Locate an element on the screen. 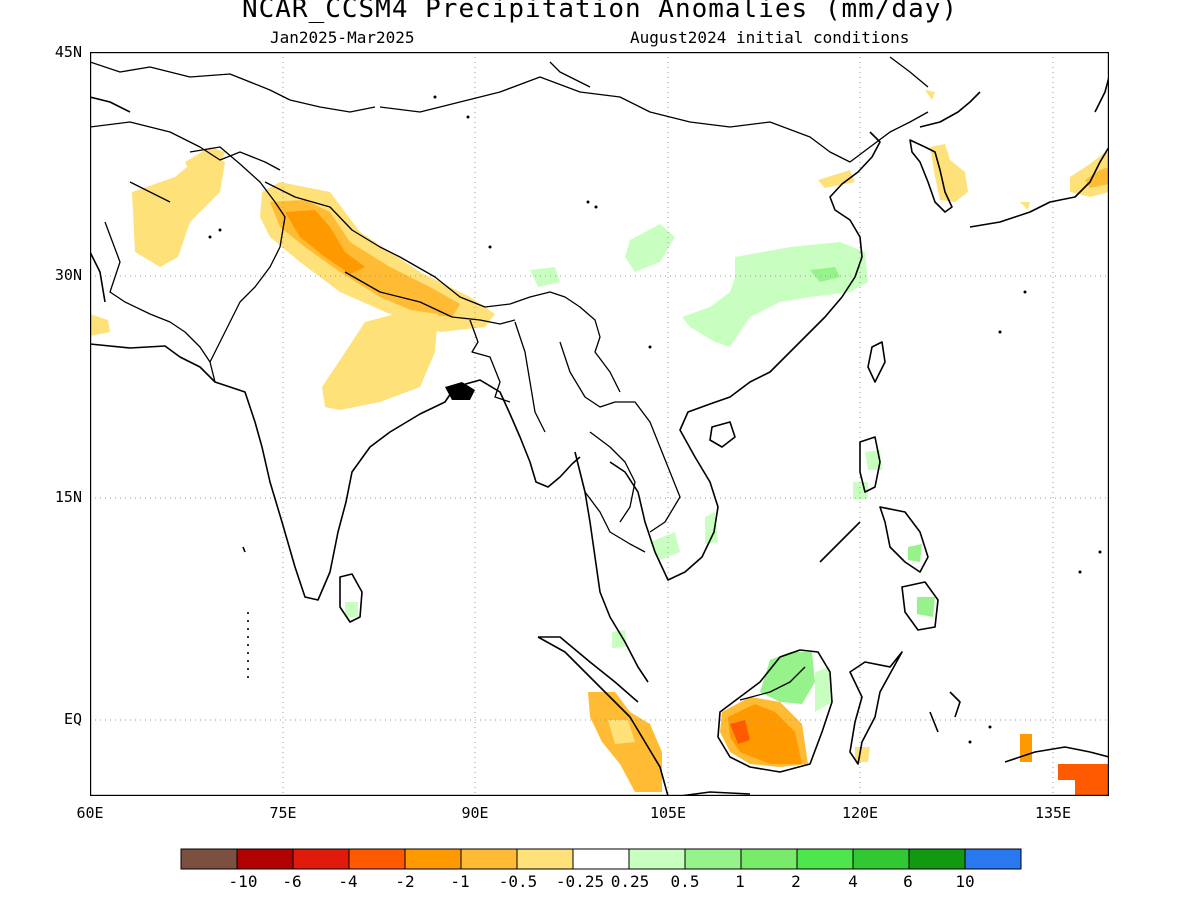 The width and height of the screenshot is (1200, 900). period-label: Jan2025-Mar2025 is located at coordinates (342, 37).